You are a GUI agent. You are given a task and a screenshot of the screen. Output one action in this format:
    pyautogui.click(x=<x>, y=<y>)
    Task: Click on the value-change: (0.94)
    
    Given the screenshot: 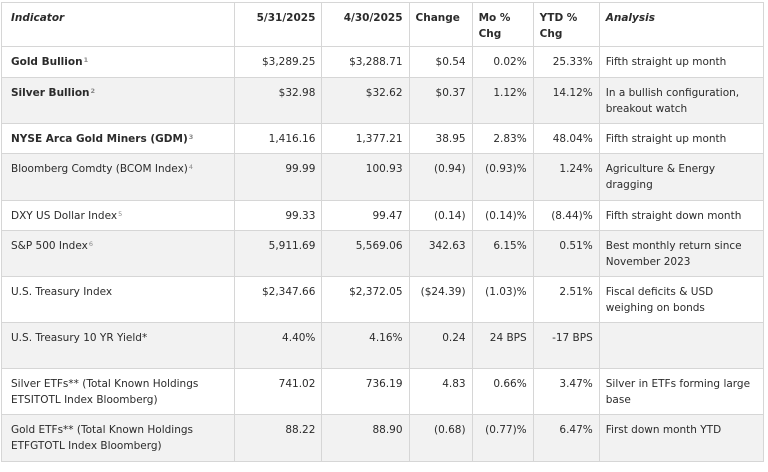 What is the action you would take?
    pyautogui.click(x=440, y=177)
    